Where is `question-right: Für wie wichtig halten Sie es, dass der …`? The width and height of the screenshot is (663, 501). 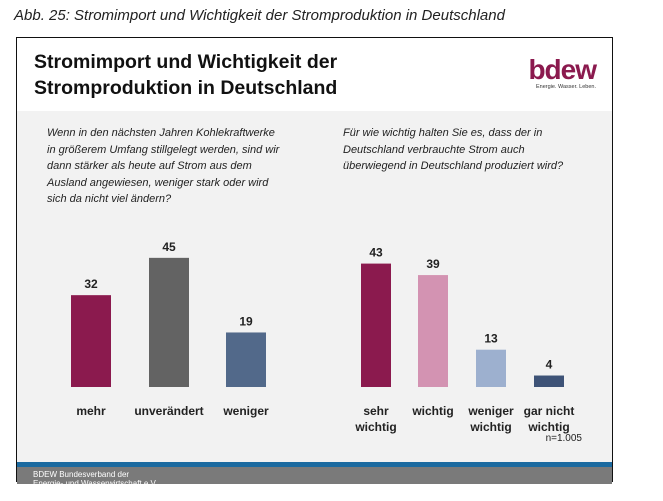
question-right: Für wie wichtig halten Sie es, dass der … is located at coordinates (453, 150).